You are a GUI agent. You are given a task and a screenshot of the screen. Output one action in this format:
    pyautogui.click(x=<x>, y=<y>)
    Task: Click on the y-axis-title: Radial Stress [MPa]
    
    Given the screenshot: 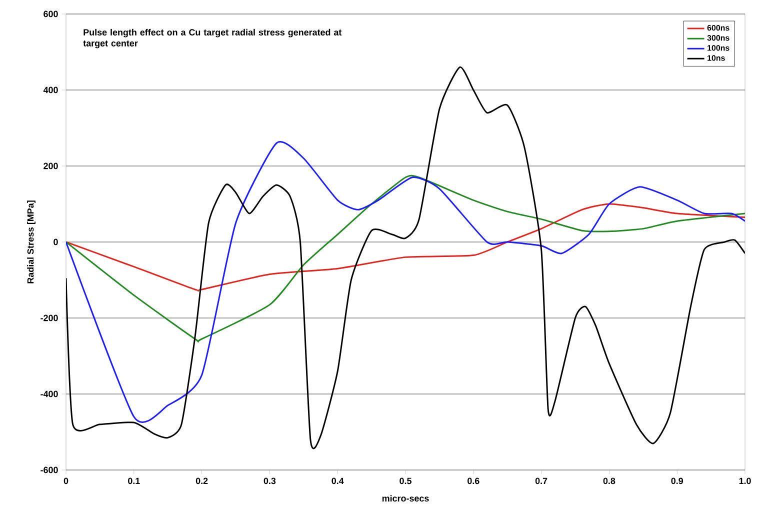 What is the action you would take?
    pyautogui.click(x=31, y=242)
    